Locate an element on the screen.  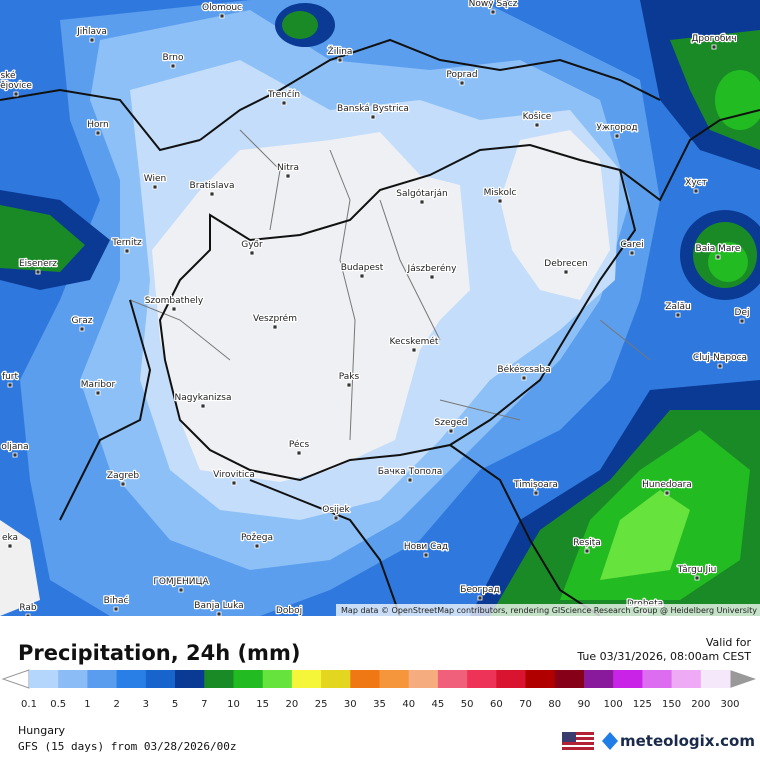
city-label: Olomouc is located at coordinates (222, 8).